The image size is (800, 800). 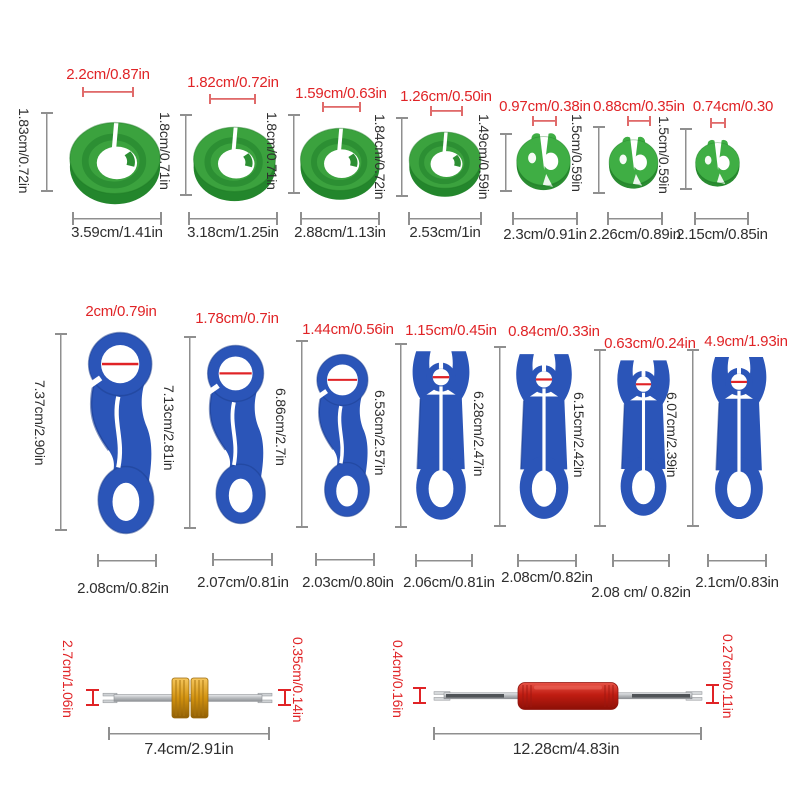 I want to click on hole-diameter-label: 1.15cm/0.45in, so click(x=451, y=330).